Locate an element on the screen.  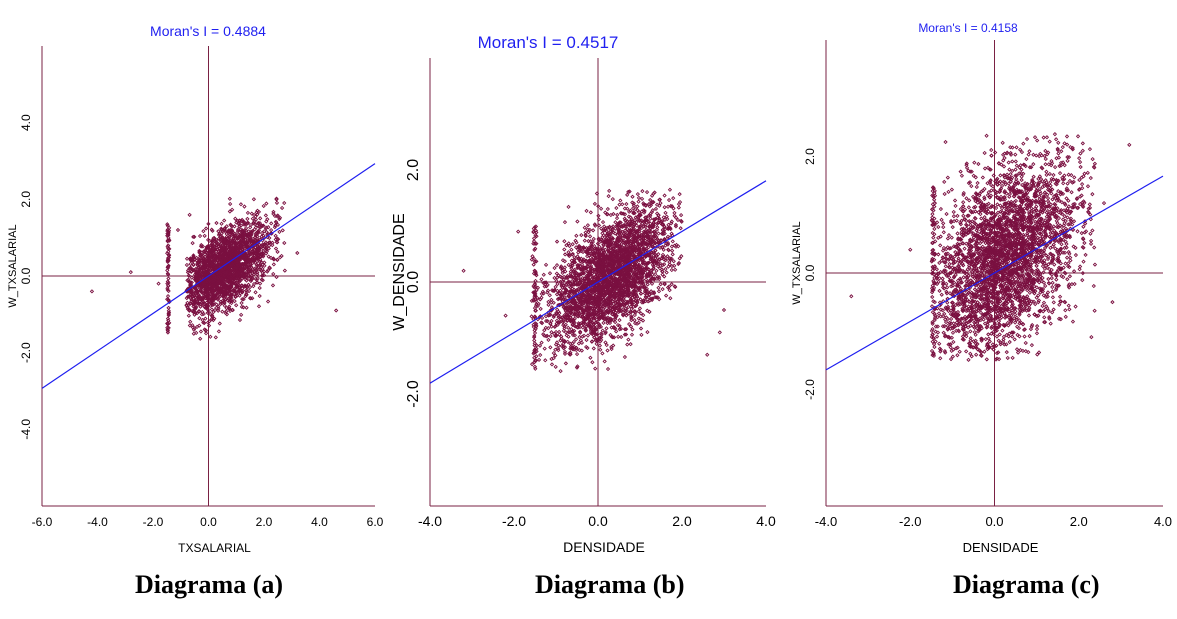
x-tick-label: -2.0 is located at coordinates (514, 521).